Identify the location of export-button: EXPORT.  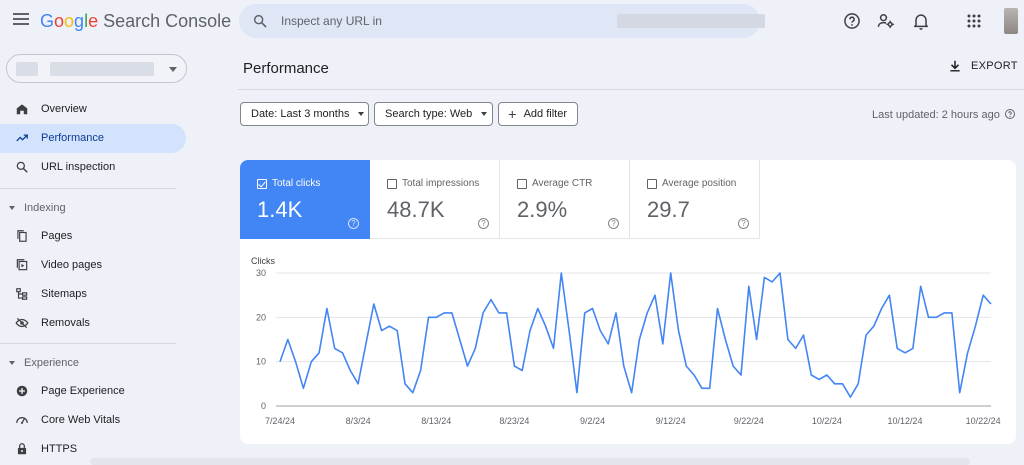
(983, 66).